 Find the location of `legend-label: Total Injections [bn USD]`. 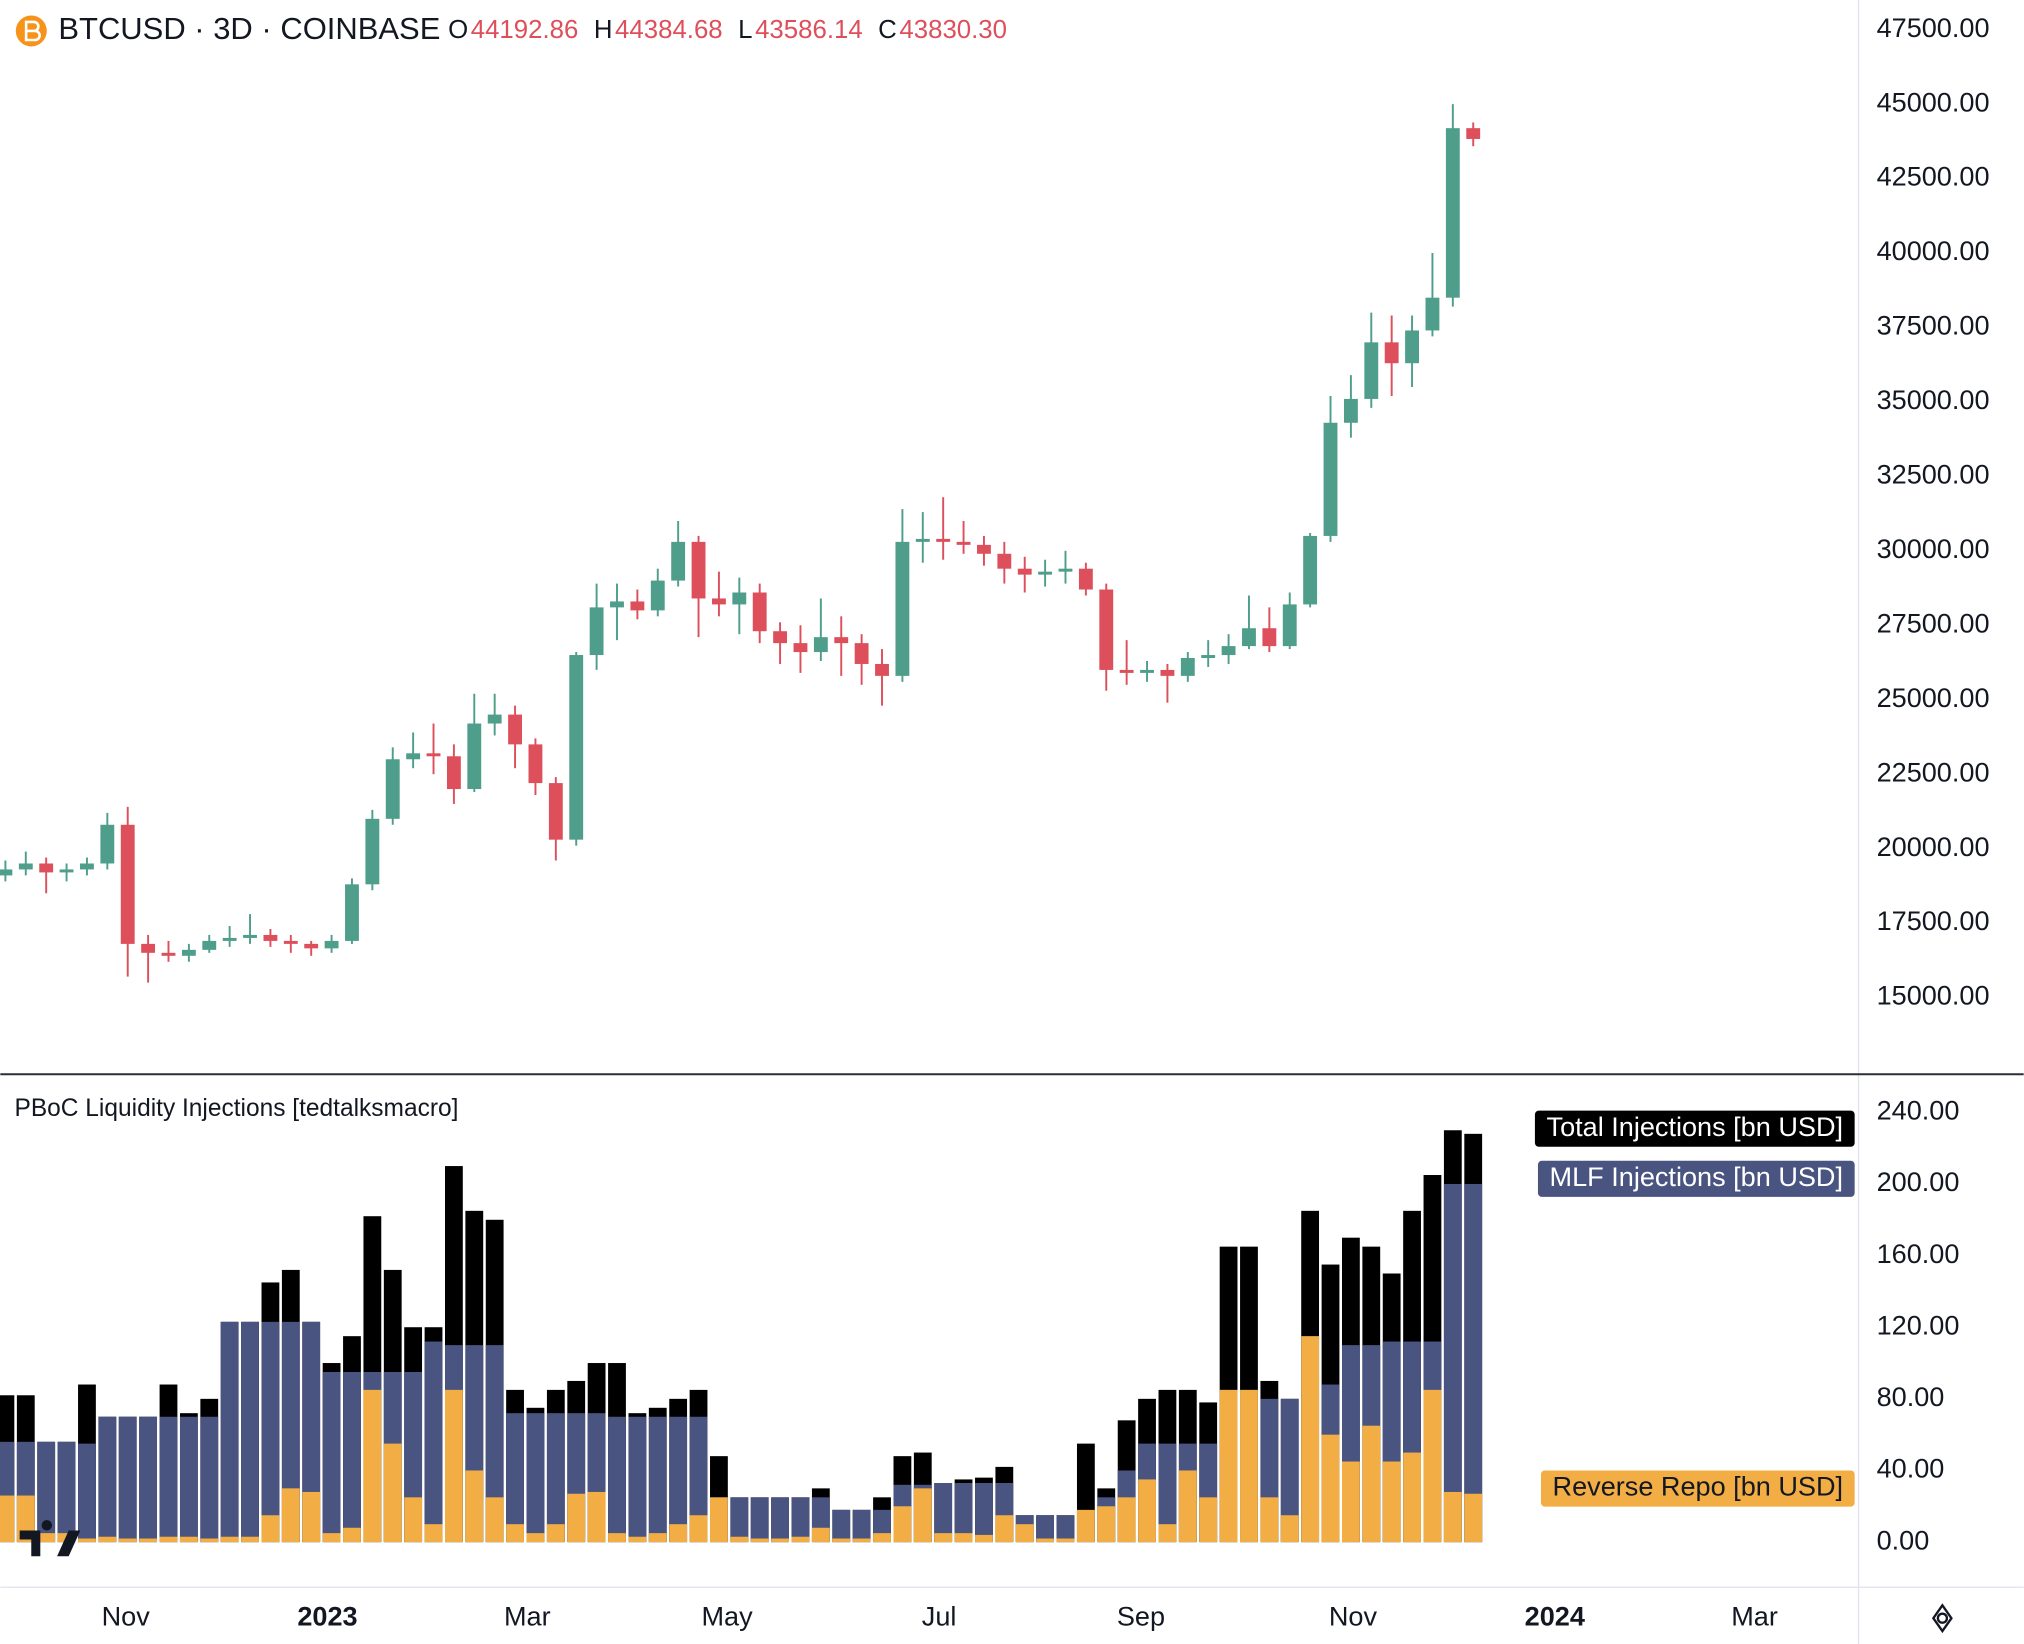

legend-label: Total Injections [bn USD] is located at coordinates (1695, 1126).